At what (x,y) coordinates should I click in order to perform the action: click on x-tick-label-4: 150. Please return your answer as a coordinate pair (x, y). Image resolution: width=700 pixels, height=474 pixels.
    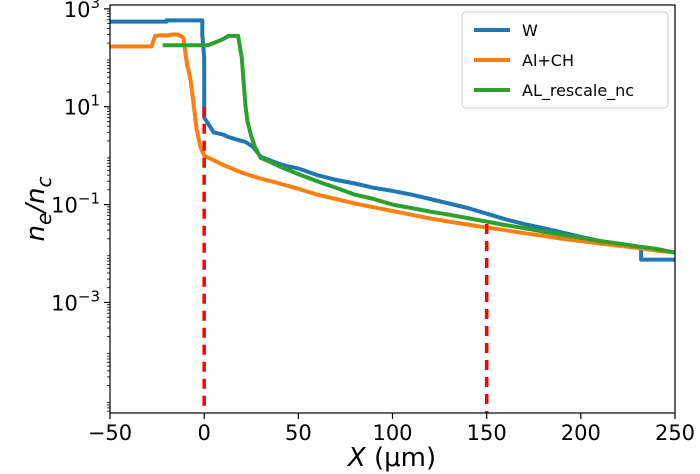
    Looking at the image, I should click on (487, 433).